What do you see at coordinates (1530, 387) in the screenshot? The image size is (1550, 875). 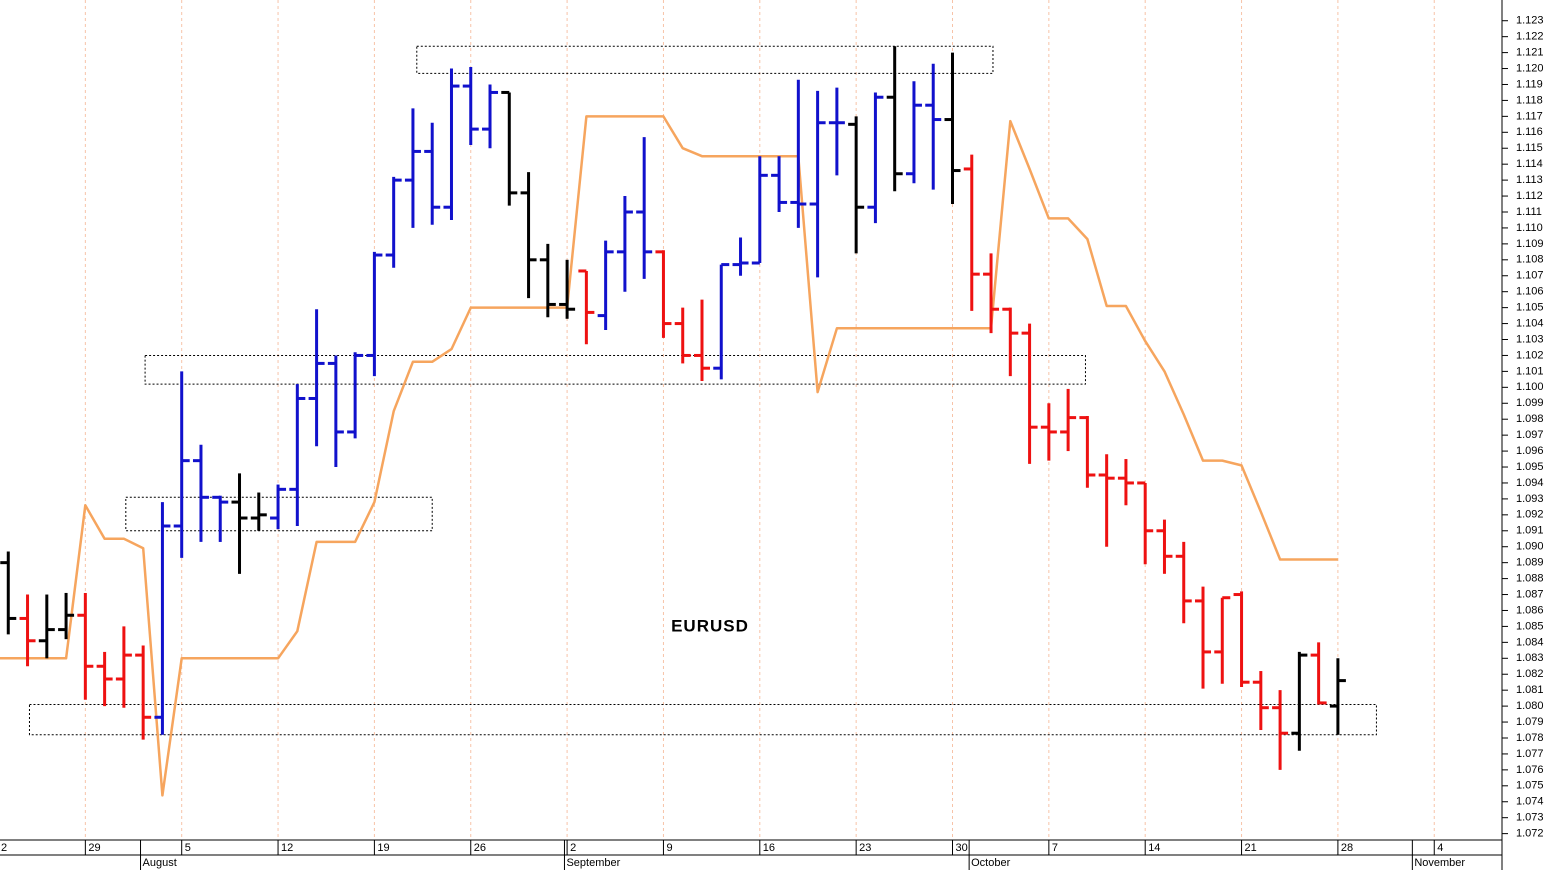 I see `y-tick-label: 1.100` at bounding box center [1530, 387].